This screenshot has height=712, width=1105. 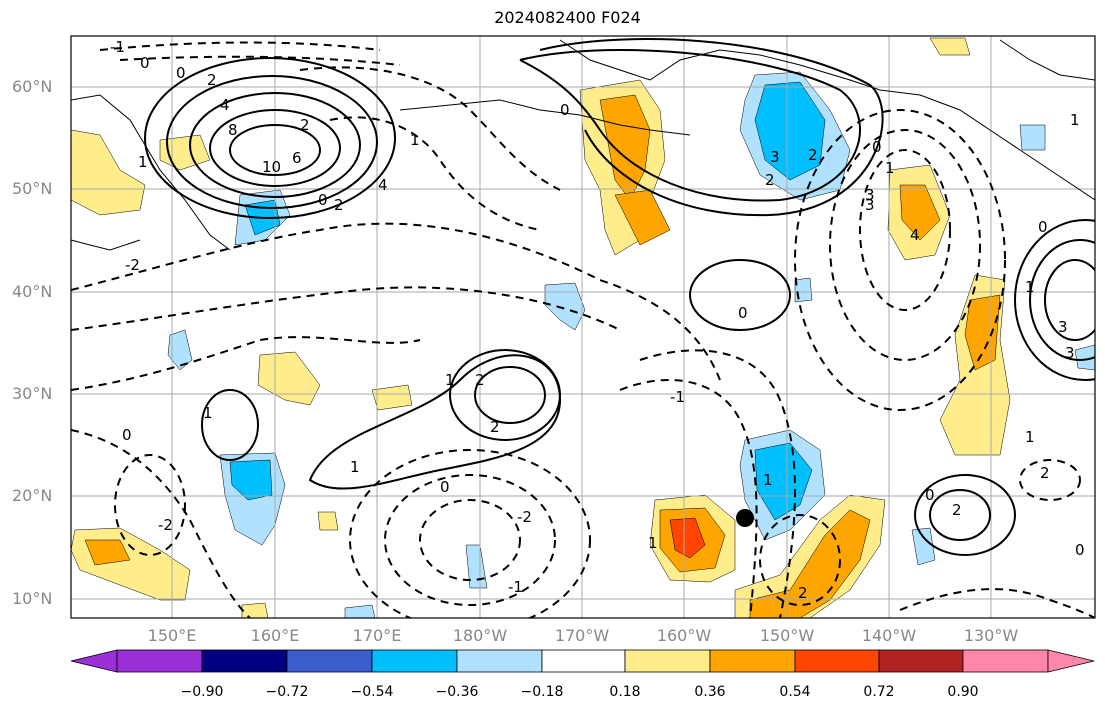 I want to click on colorbar-tick-label: 0.18, so click(x=625, y=692).